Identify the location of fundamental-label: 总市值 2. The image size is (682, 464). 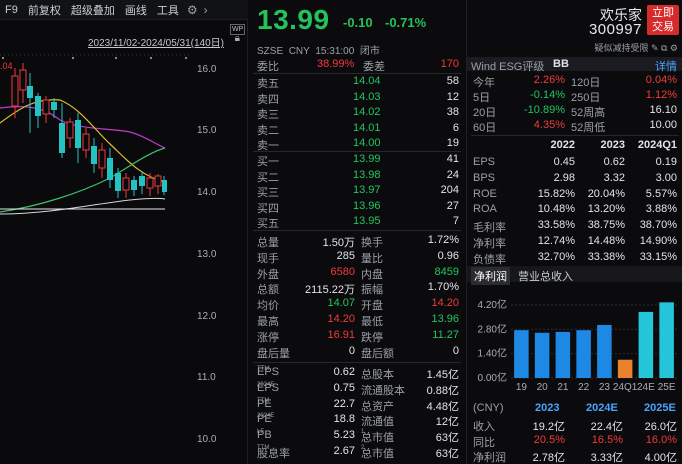
(377, 452).